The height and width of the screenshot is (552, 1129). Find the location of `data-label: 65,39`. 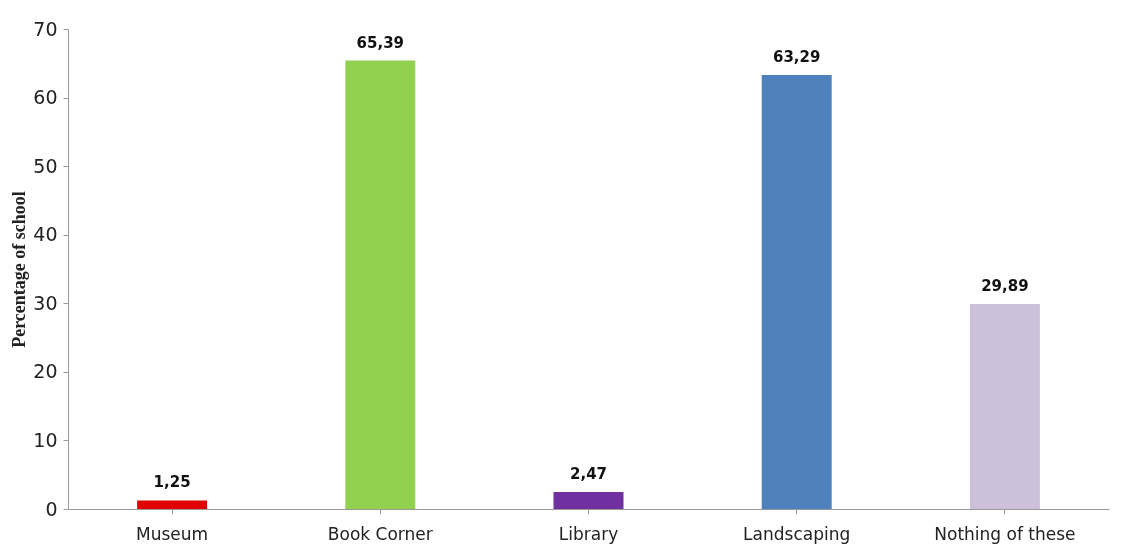

data-label: 65,39 is located at coordinates (380, 42).